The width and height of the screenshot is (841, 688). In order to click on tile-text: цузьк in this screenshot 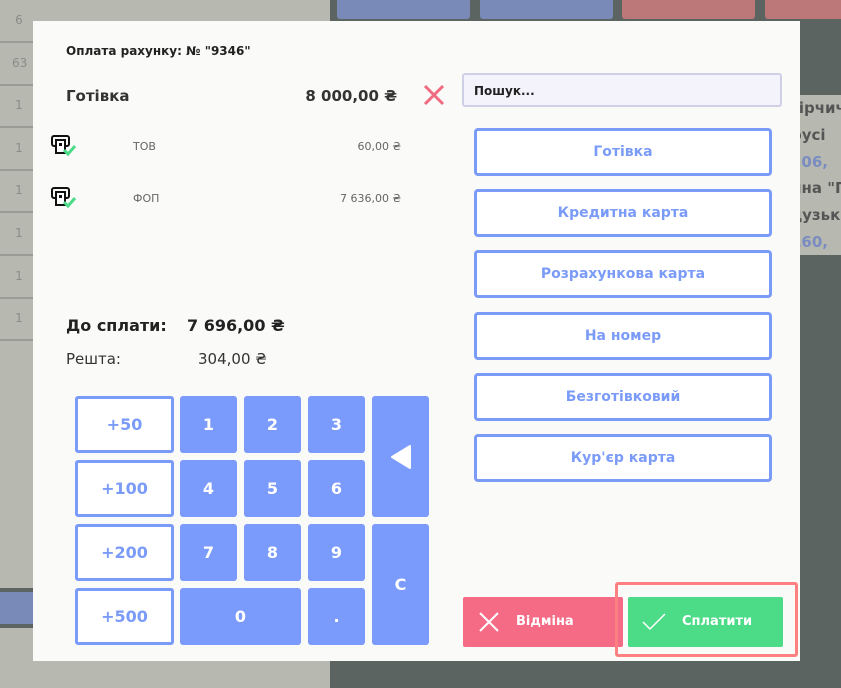, I will do `click(816, 215)`.